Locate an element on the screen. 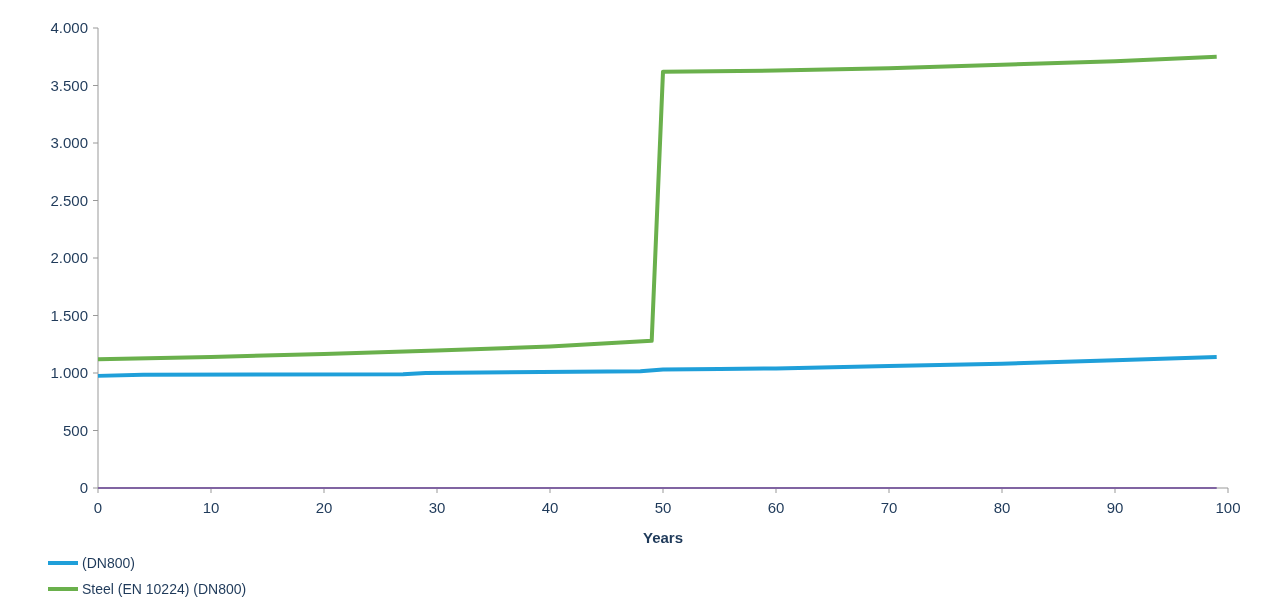 This screenshot has height=613, width=1268. y-tick-label: 2.500 is located at coordinates (69, 200).